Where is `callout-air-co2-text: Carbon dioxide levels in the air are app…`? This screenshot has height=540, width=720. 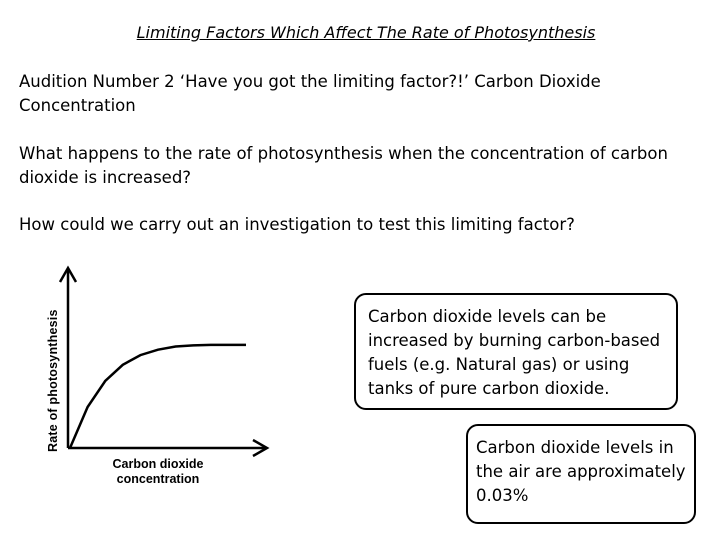
callout-air-co2-text: Carbon dioxide levels in the air are app… is located at coordinates (581, 471).